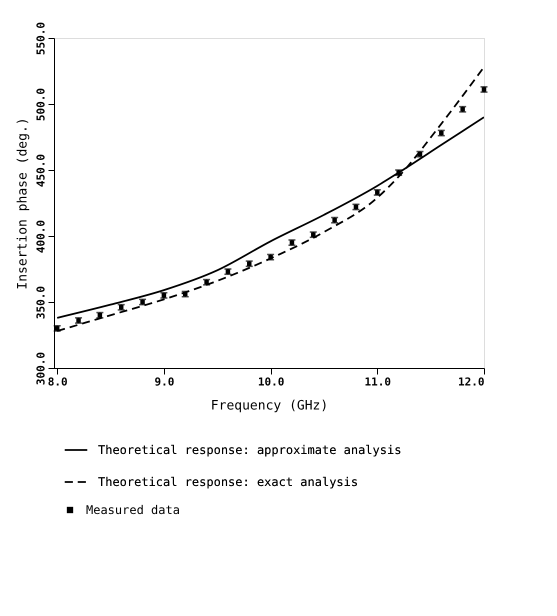 The image size is (557, 616). Describe the element at coordinates (164, 382) in the screenshot. I see `x-tick-label: 9.0` at that location.